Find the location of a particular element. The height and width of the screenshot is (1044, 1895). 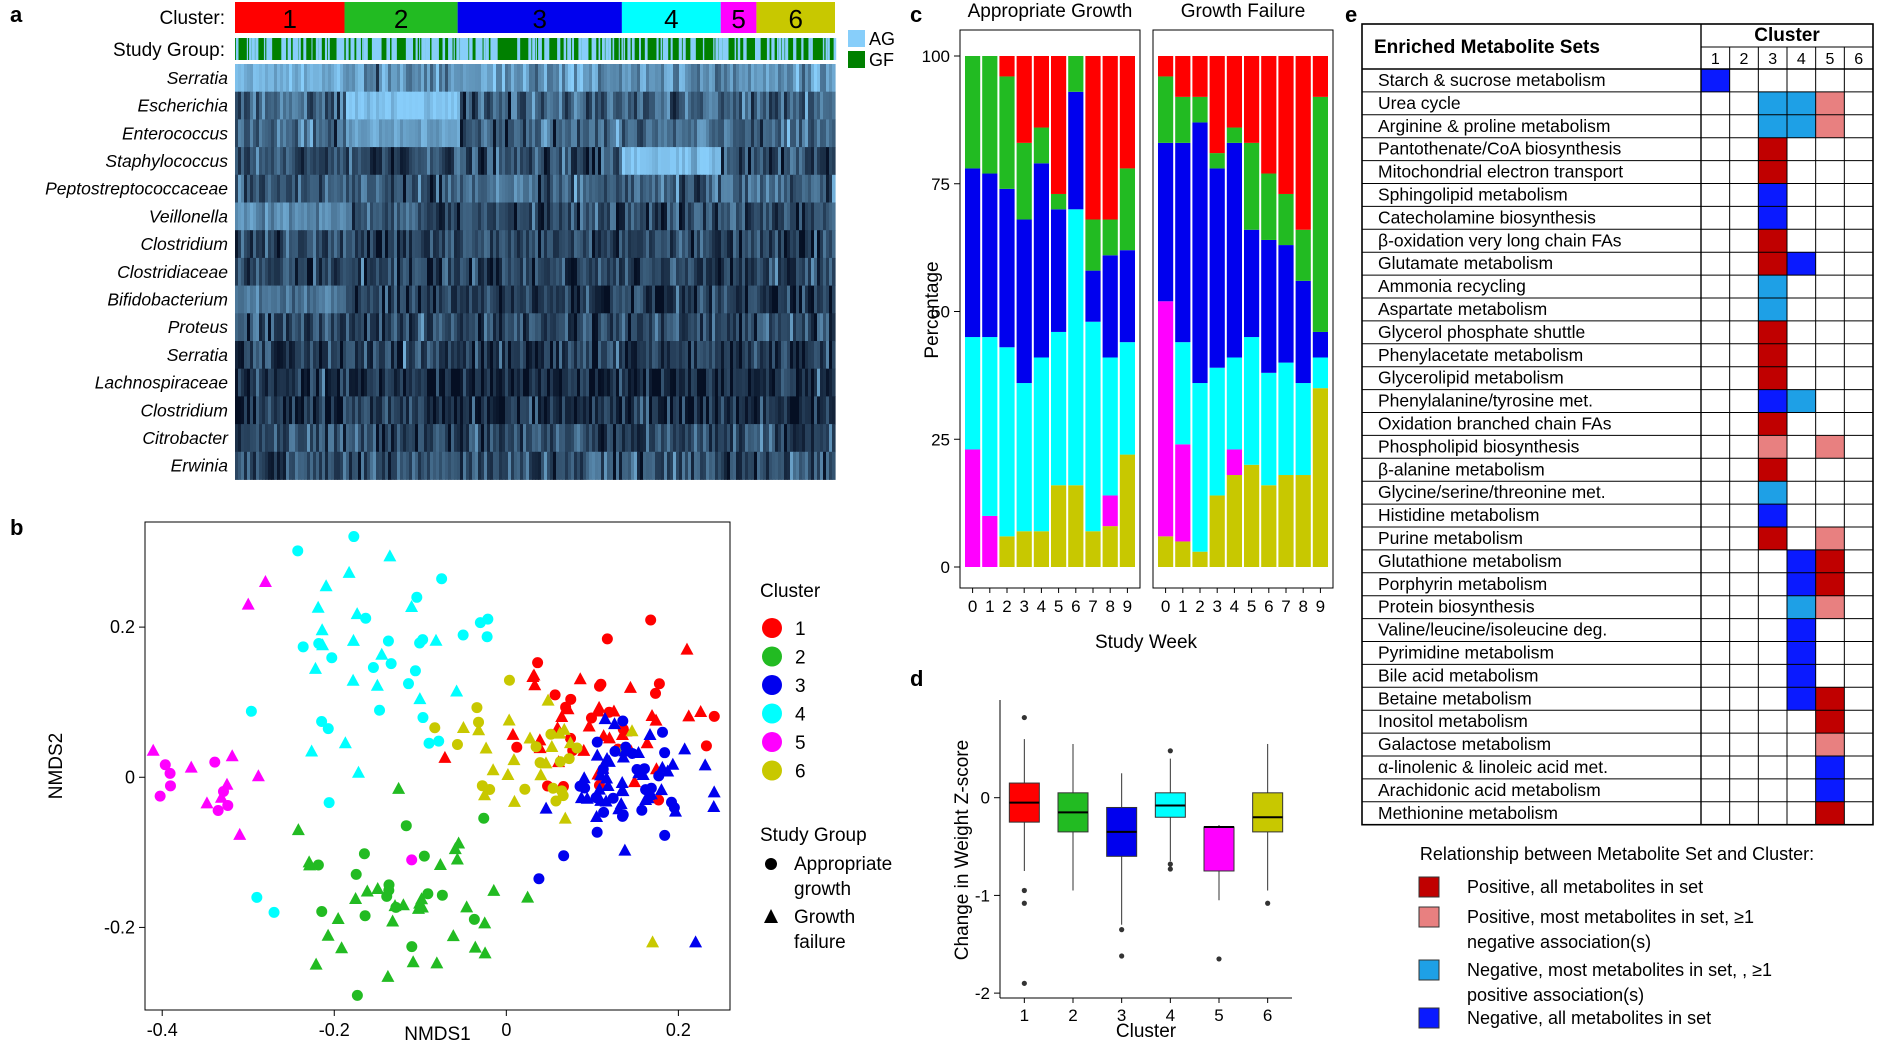

study-group-row-label: Study Group: is located at coordinates (169, 50).